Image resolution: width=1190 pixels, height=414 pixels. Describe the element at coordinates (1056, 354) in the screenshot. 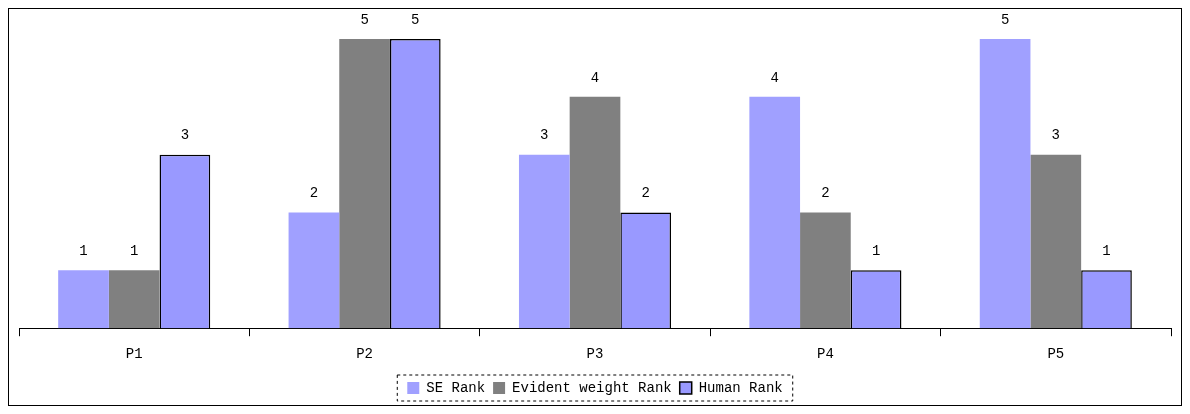

I see `x-tick-label: P5` at that location.